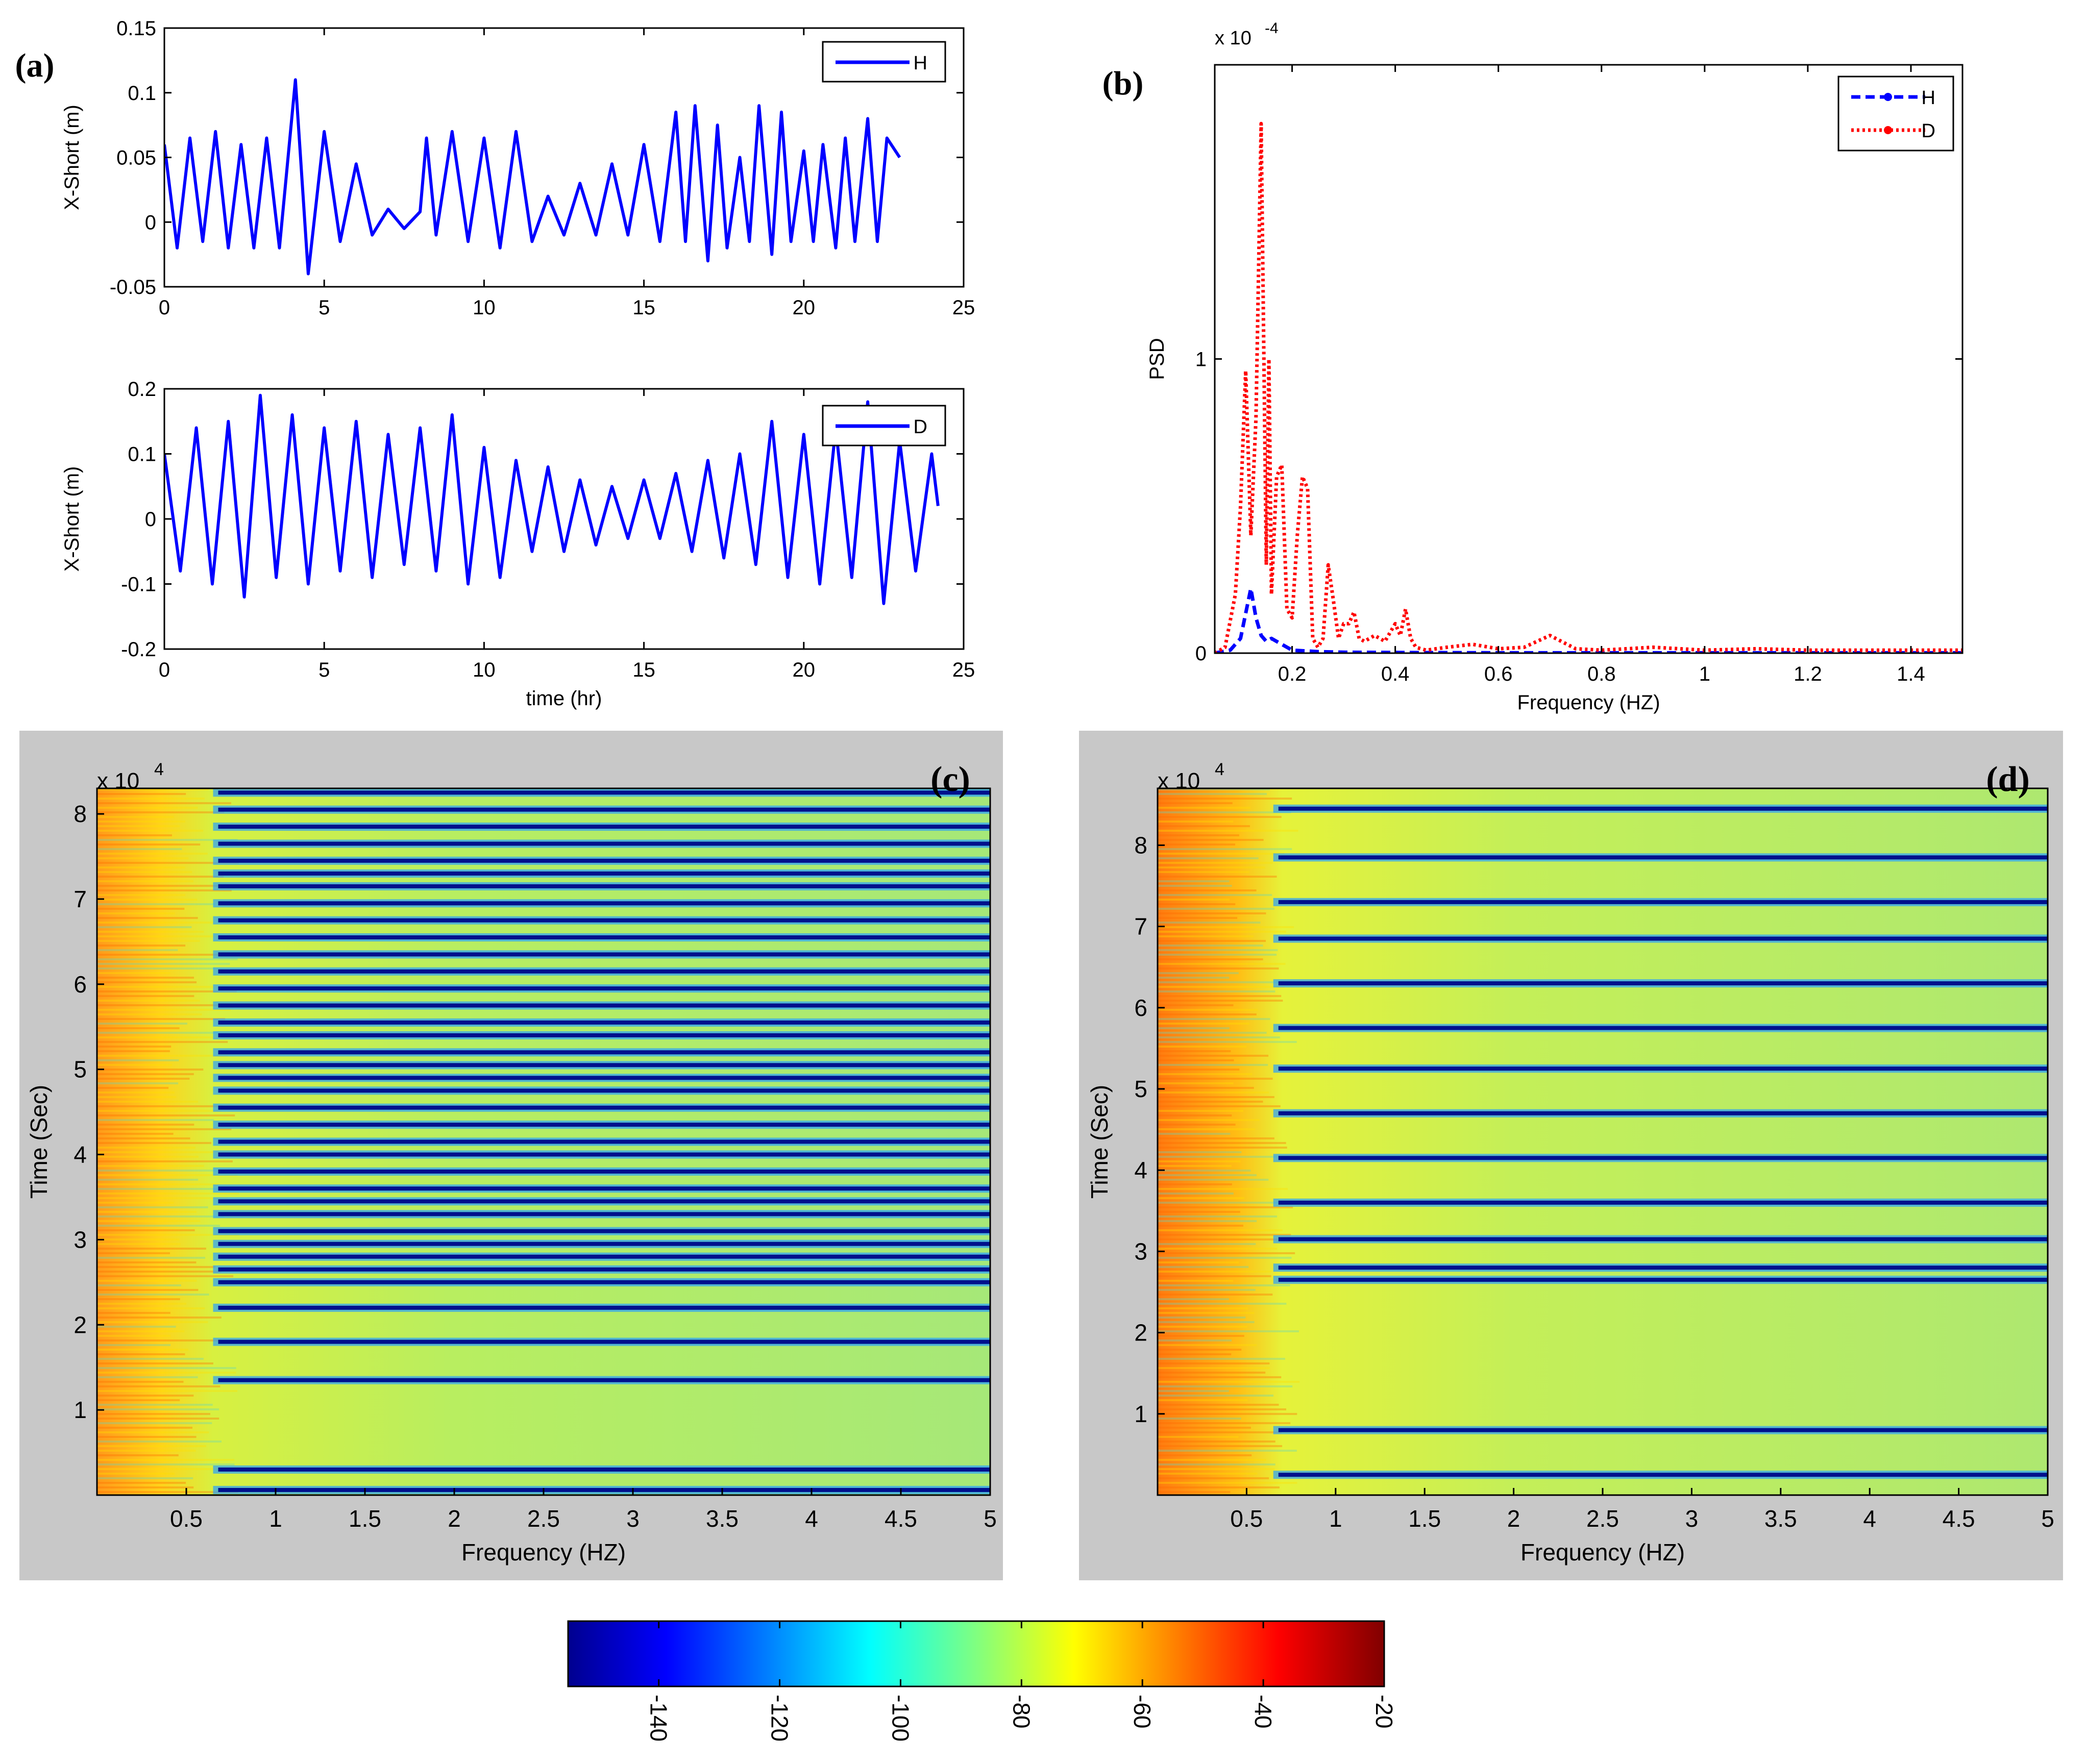  What do you see at coordinates (552, 499) in the screenshot?
I see `a2-series-D` at bounding box center [552, 499].